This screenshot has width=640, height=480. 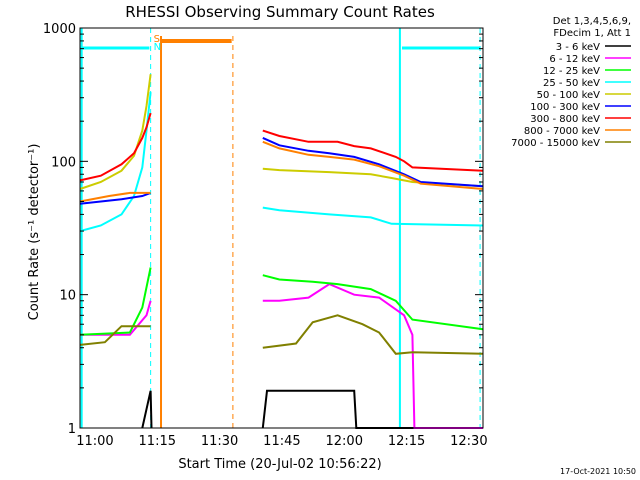 I want to click on legend-label: 3 - 6 keV, so click(x=578, y=47).